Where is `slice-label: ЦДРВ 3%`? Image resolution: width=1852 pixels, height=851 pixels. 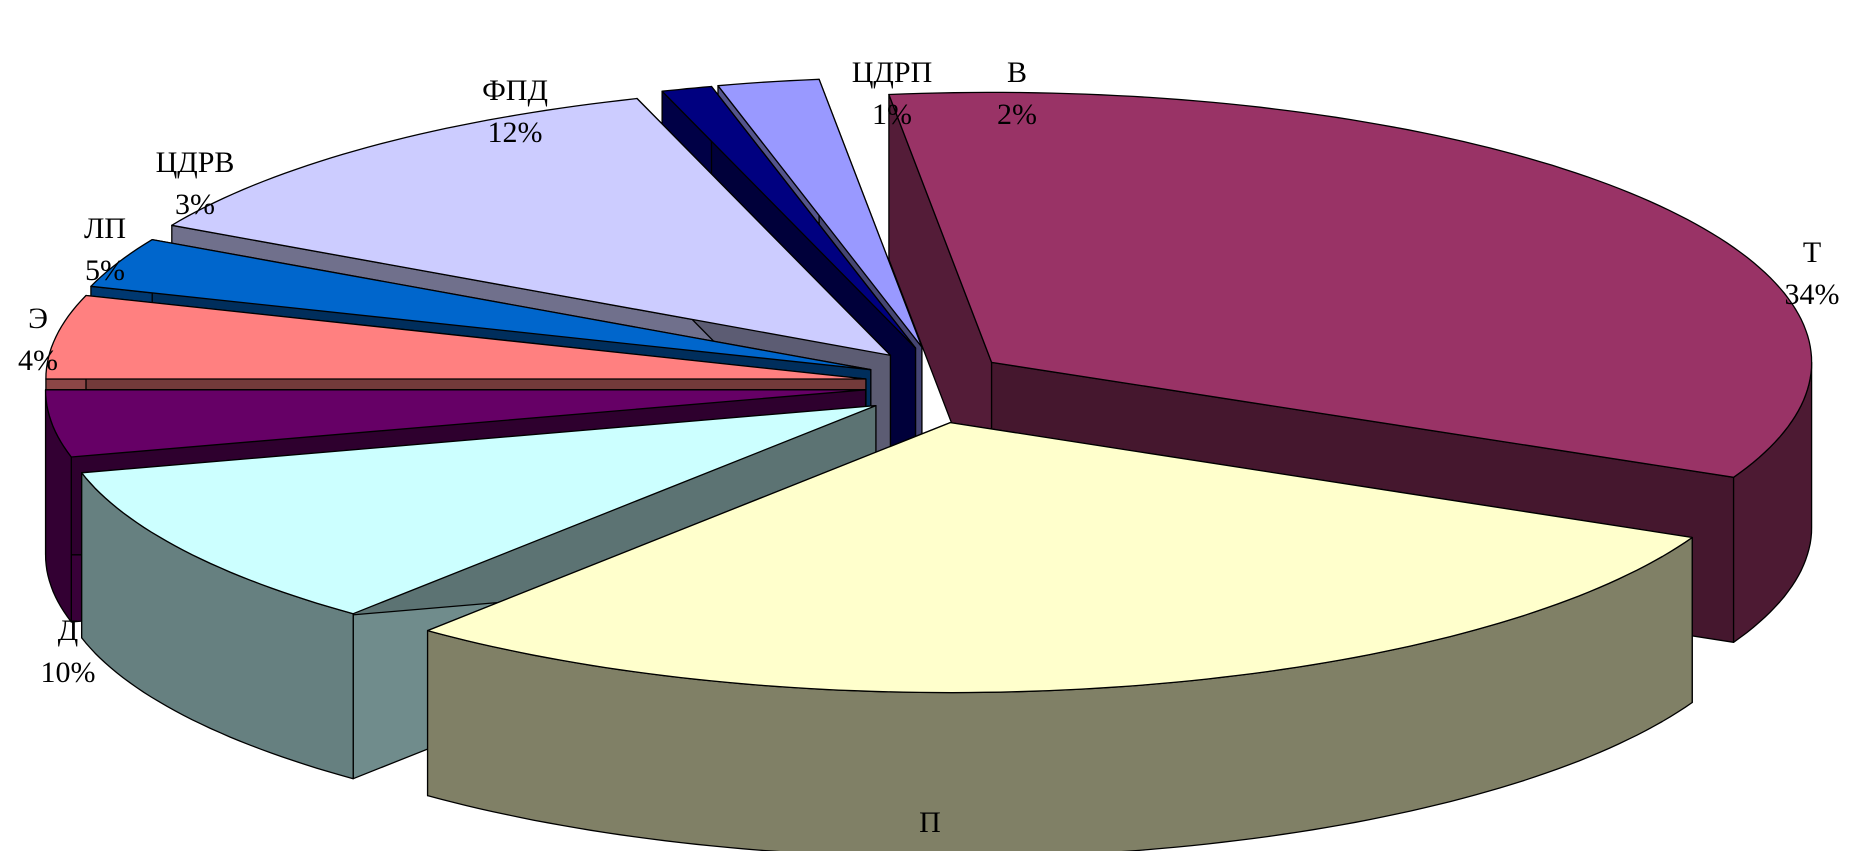 slice-label: ЦДРВ 3% is located at coordinates (195, 183).